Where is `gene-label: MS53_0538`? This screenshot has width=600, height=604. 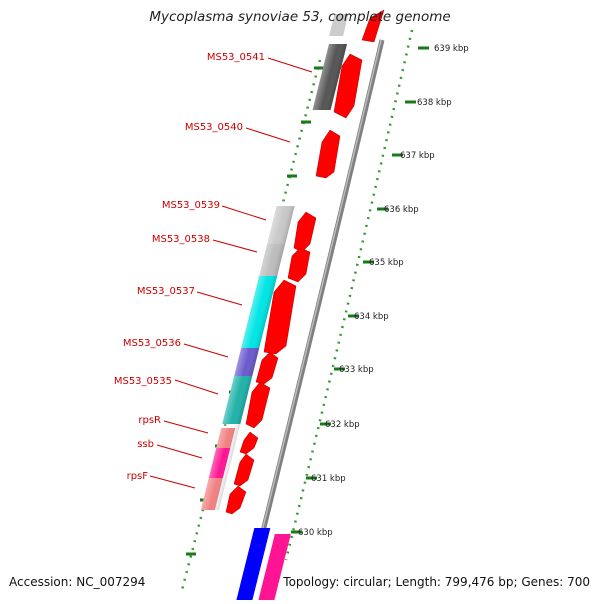 gene-label: MS53_0538 is located at coordinates (181, 239).